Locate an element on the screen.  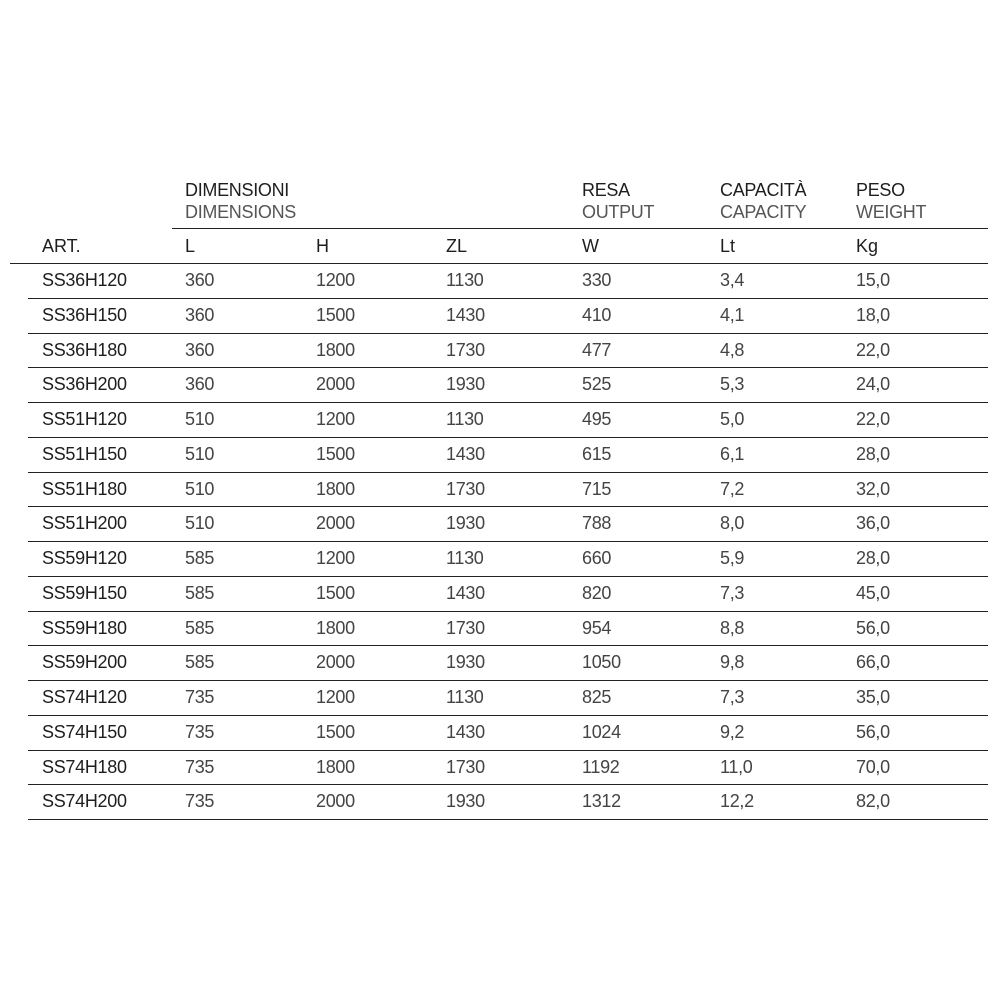
table-cell: SS36H200 is located at coordinates (84, 384).